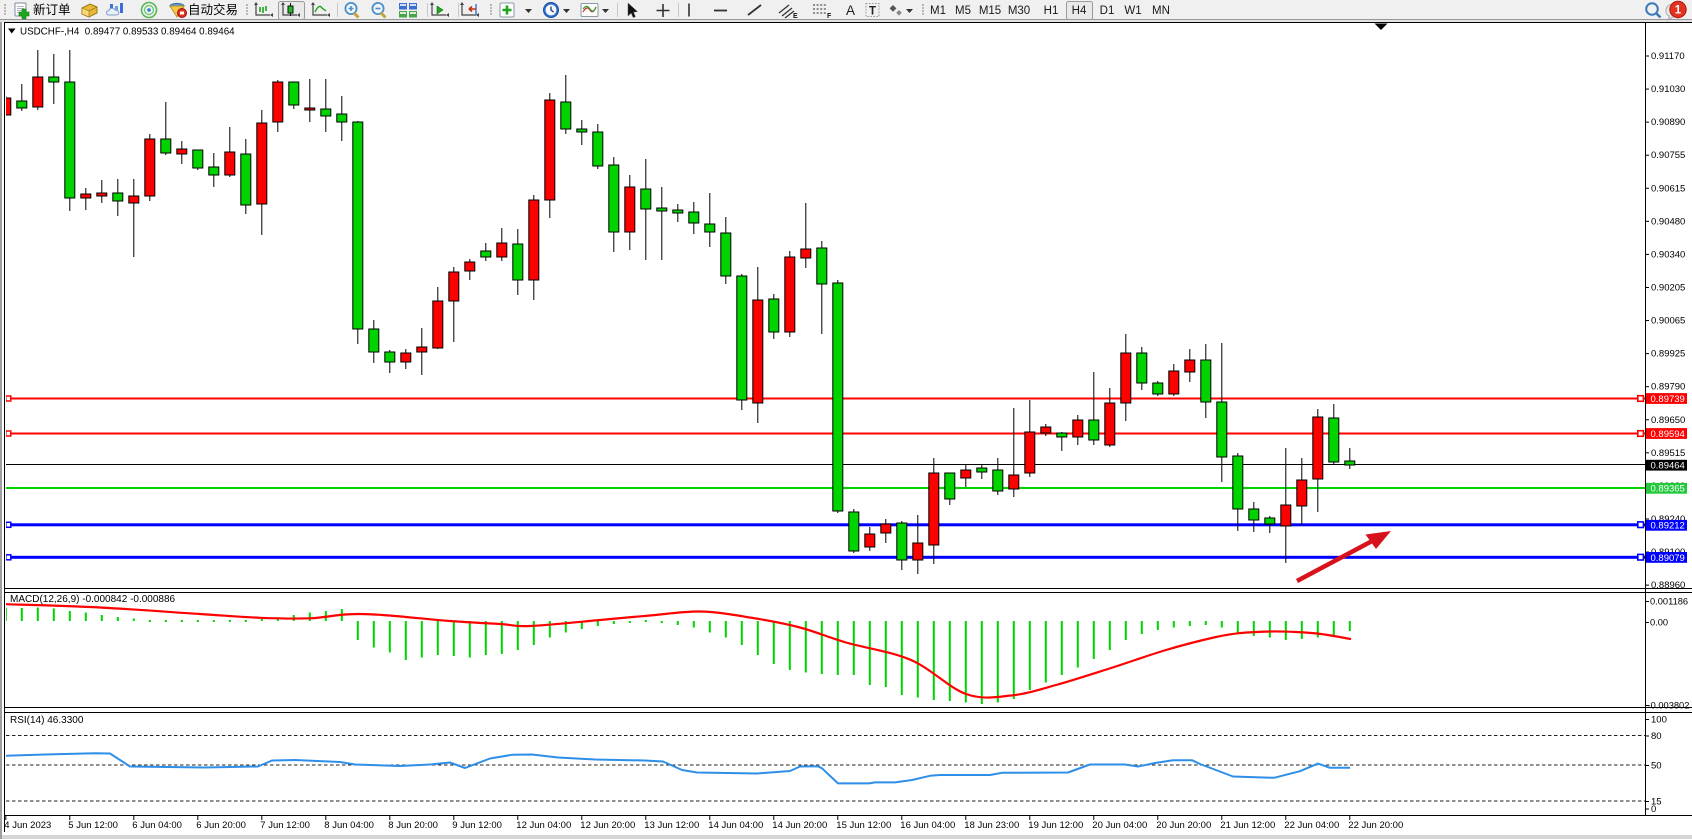 This screenshot has height=839, width=1692. I want to click on svg-text: 0, so click(1653, 809).